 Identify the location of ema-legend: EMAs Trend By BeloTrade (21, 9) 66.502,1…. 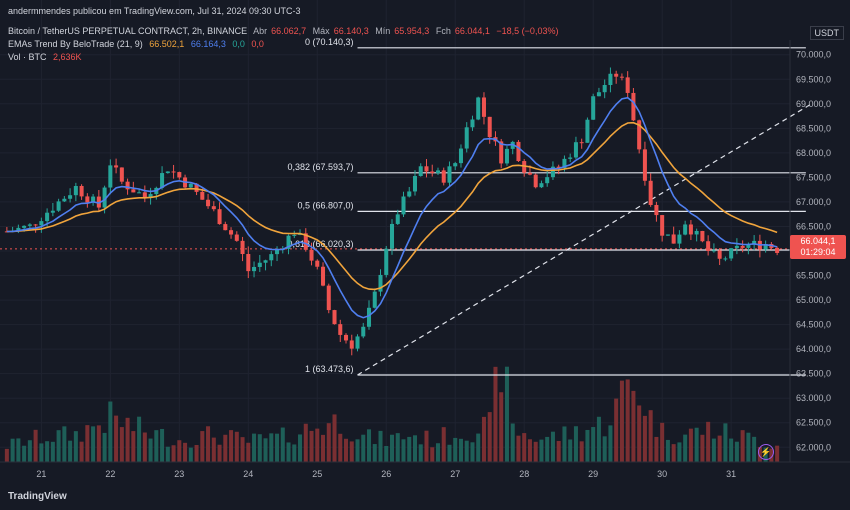
(138, 44).